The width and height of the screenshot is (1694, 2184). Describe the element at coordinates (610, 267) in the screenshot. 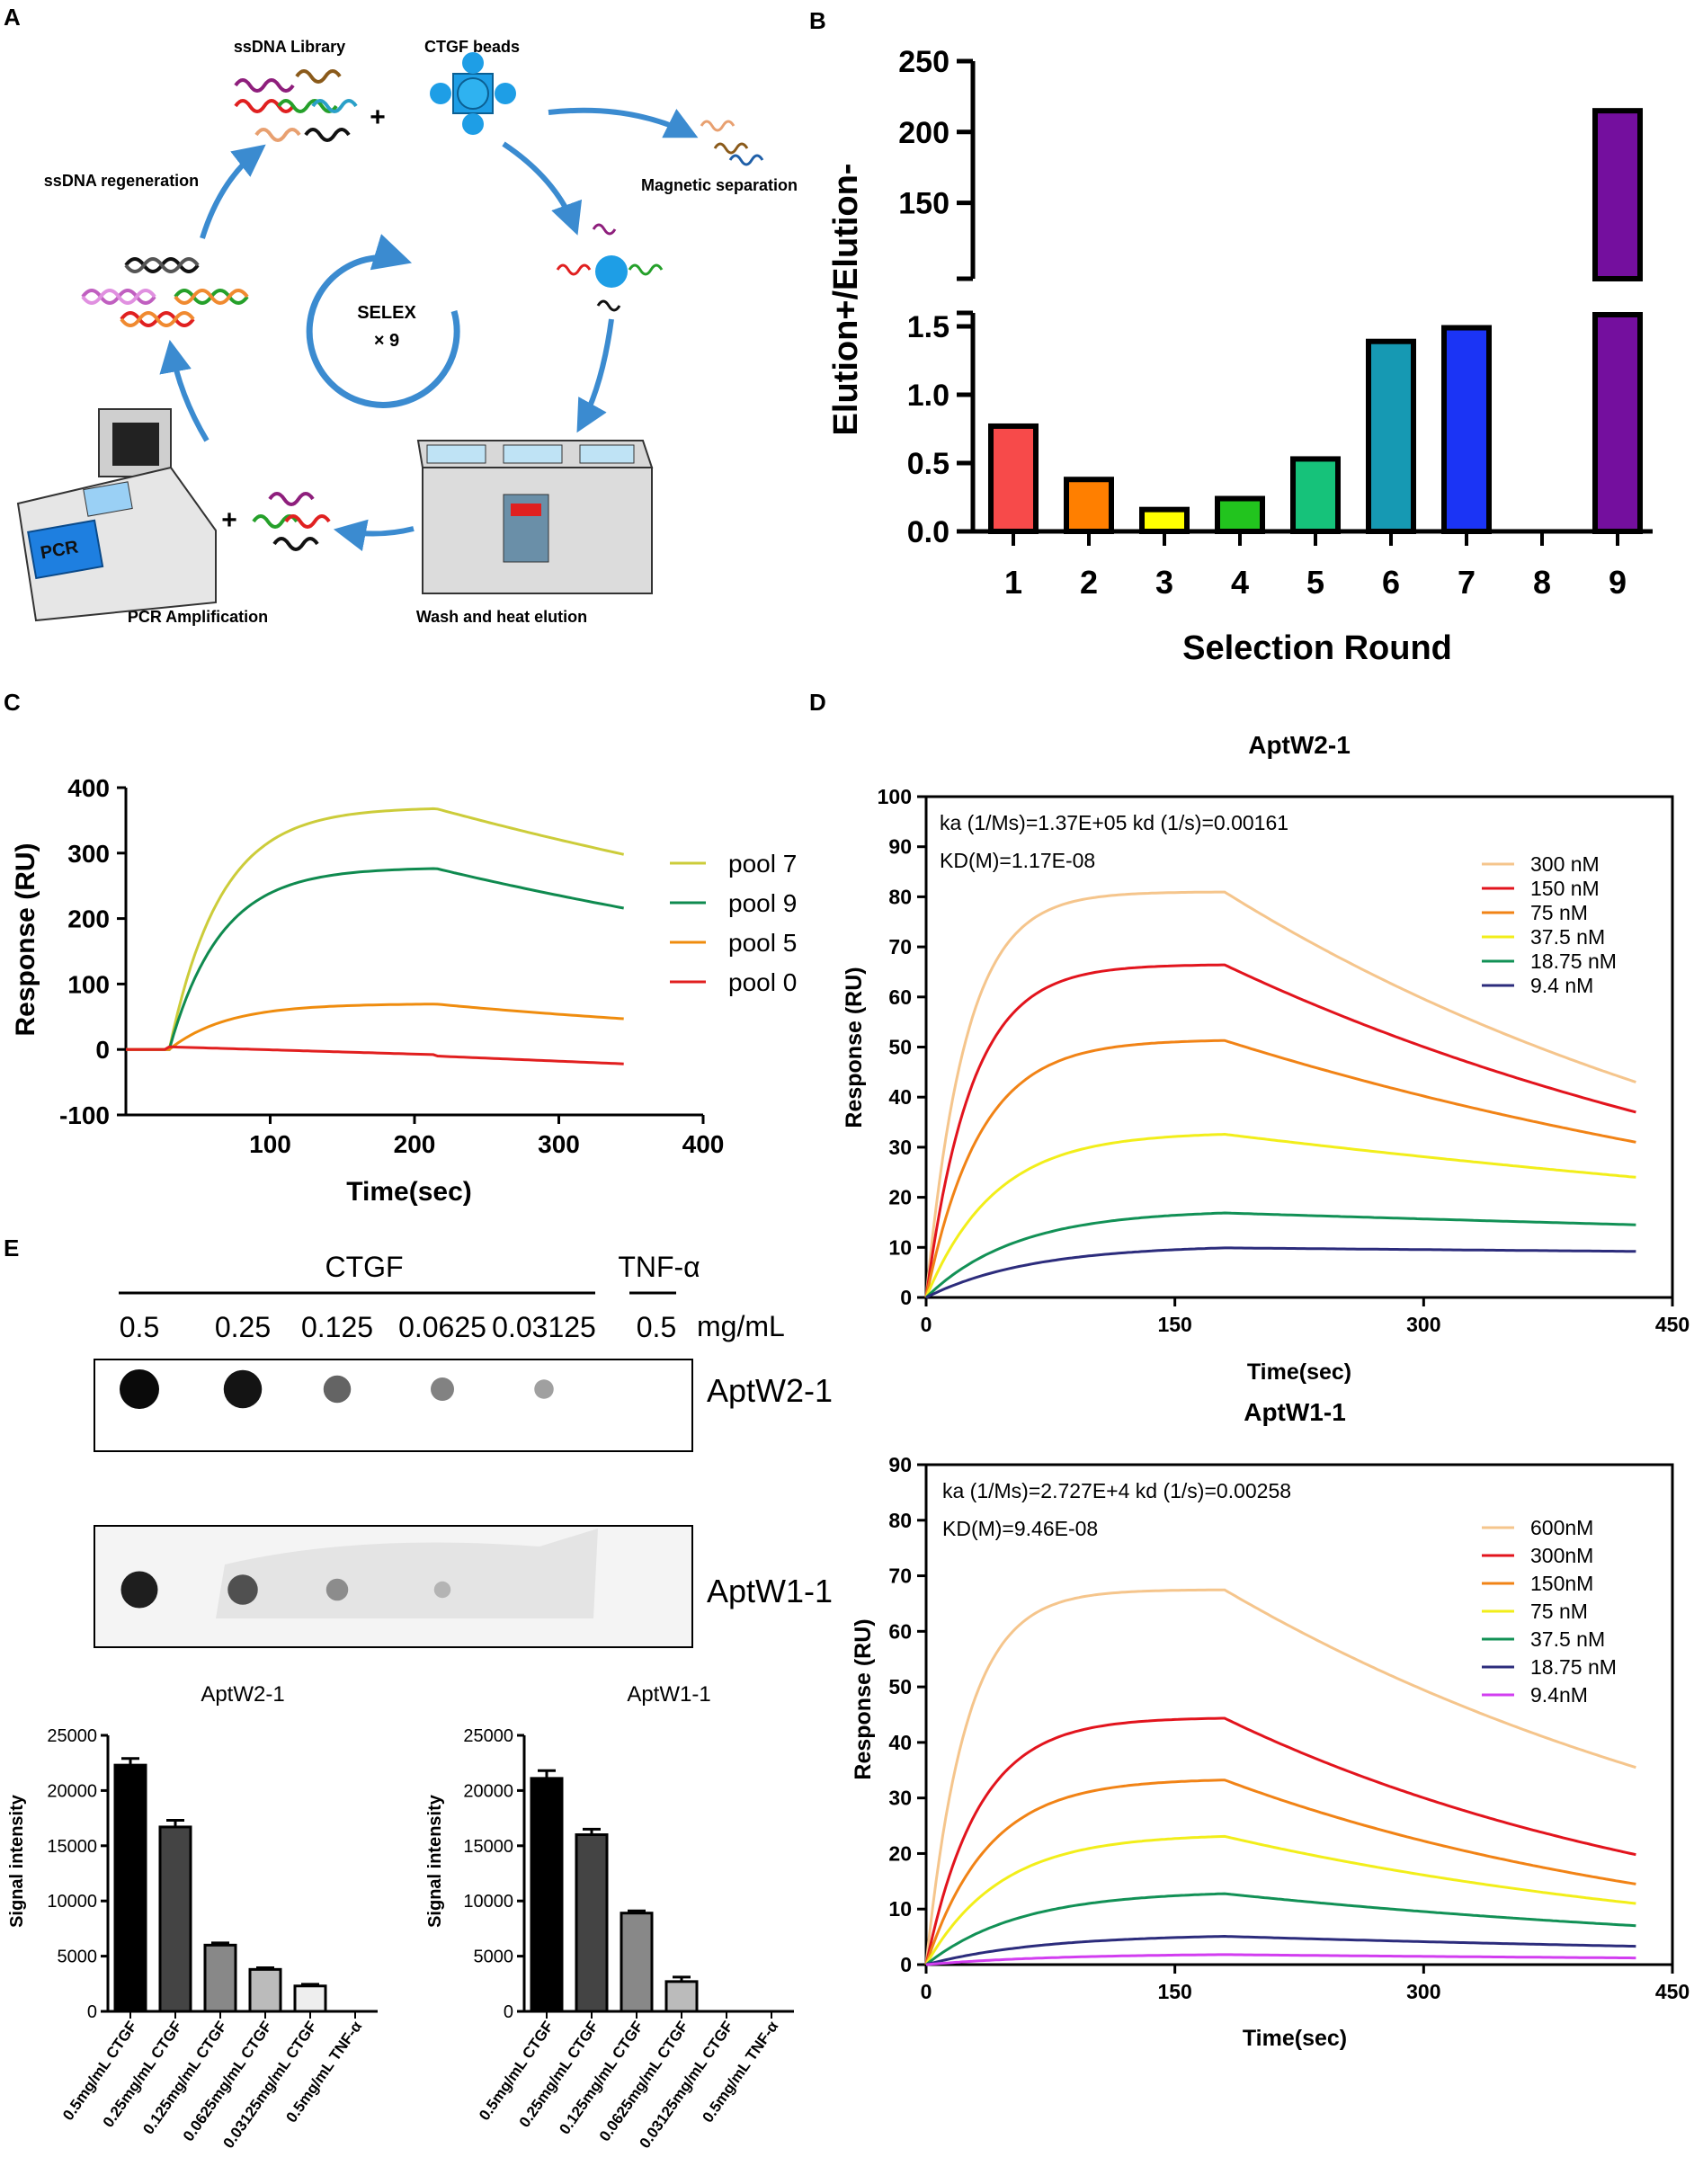

I see `bound-bead-icon` at that location.